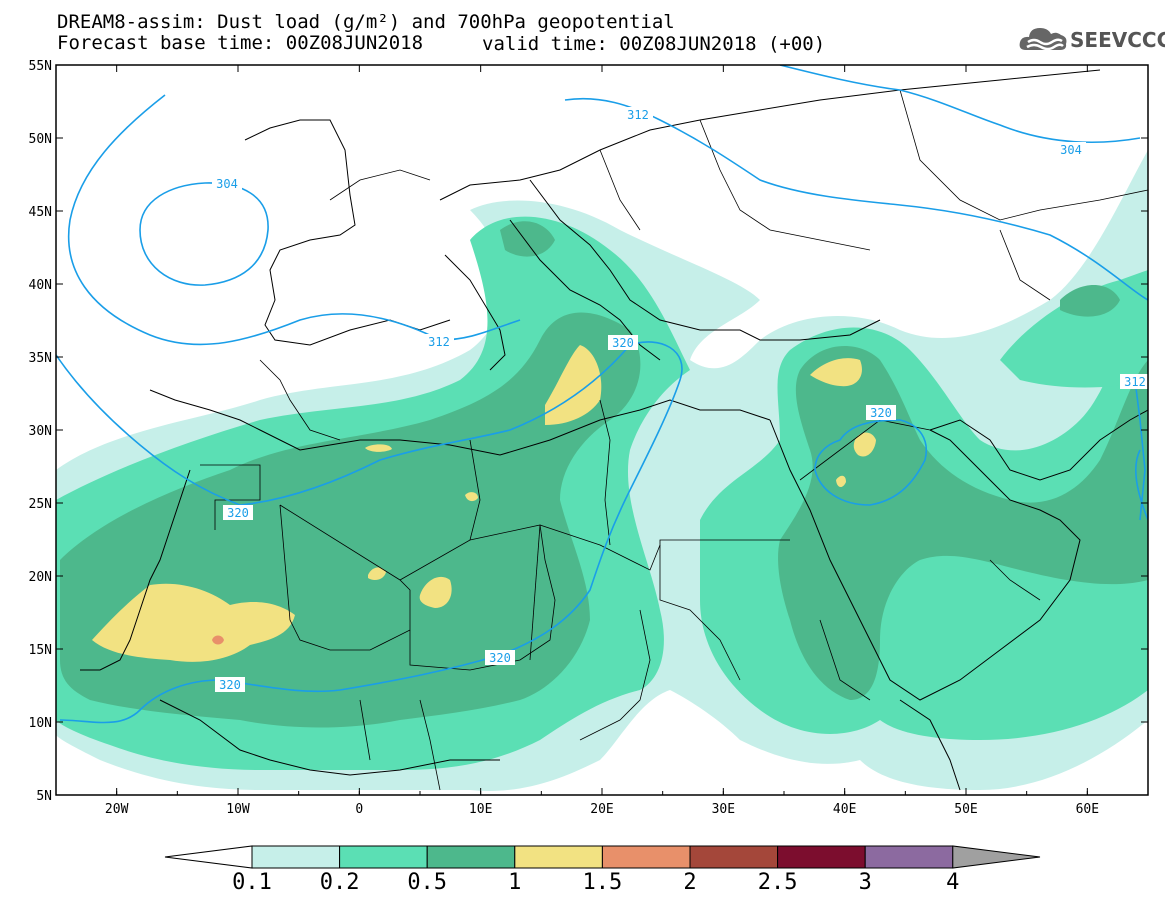 The height and width of the screenshot is (907, 1165). What do you see at coordinates (44, 796) in the screenshot?
I see `lat-tick-label: 5N` at bounding box center [44, 796].